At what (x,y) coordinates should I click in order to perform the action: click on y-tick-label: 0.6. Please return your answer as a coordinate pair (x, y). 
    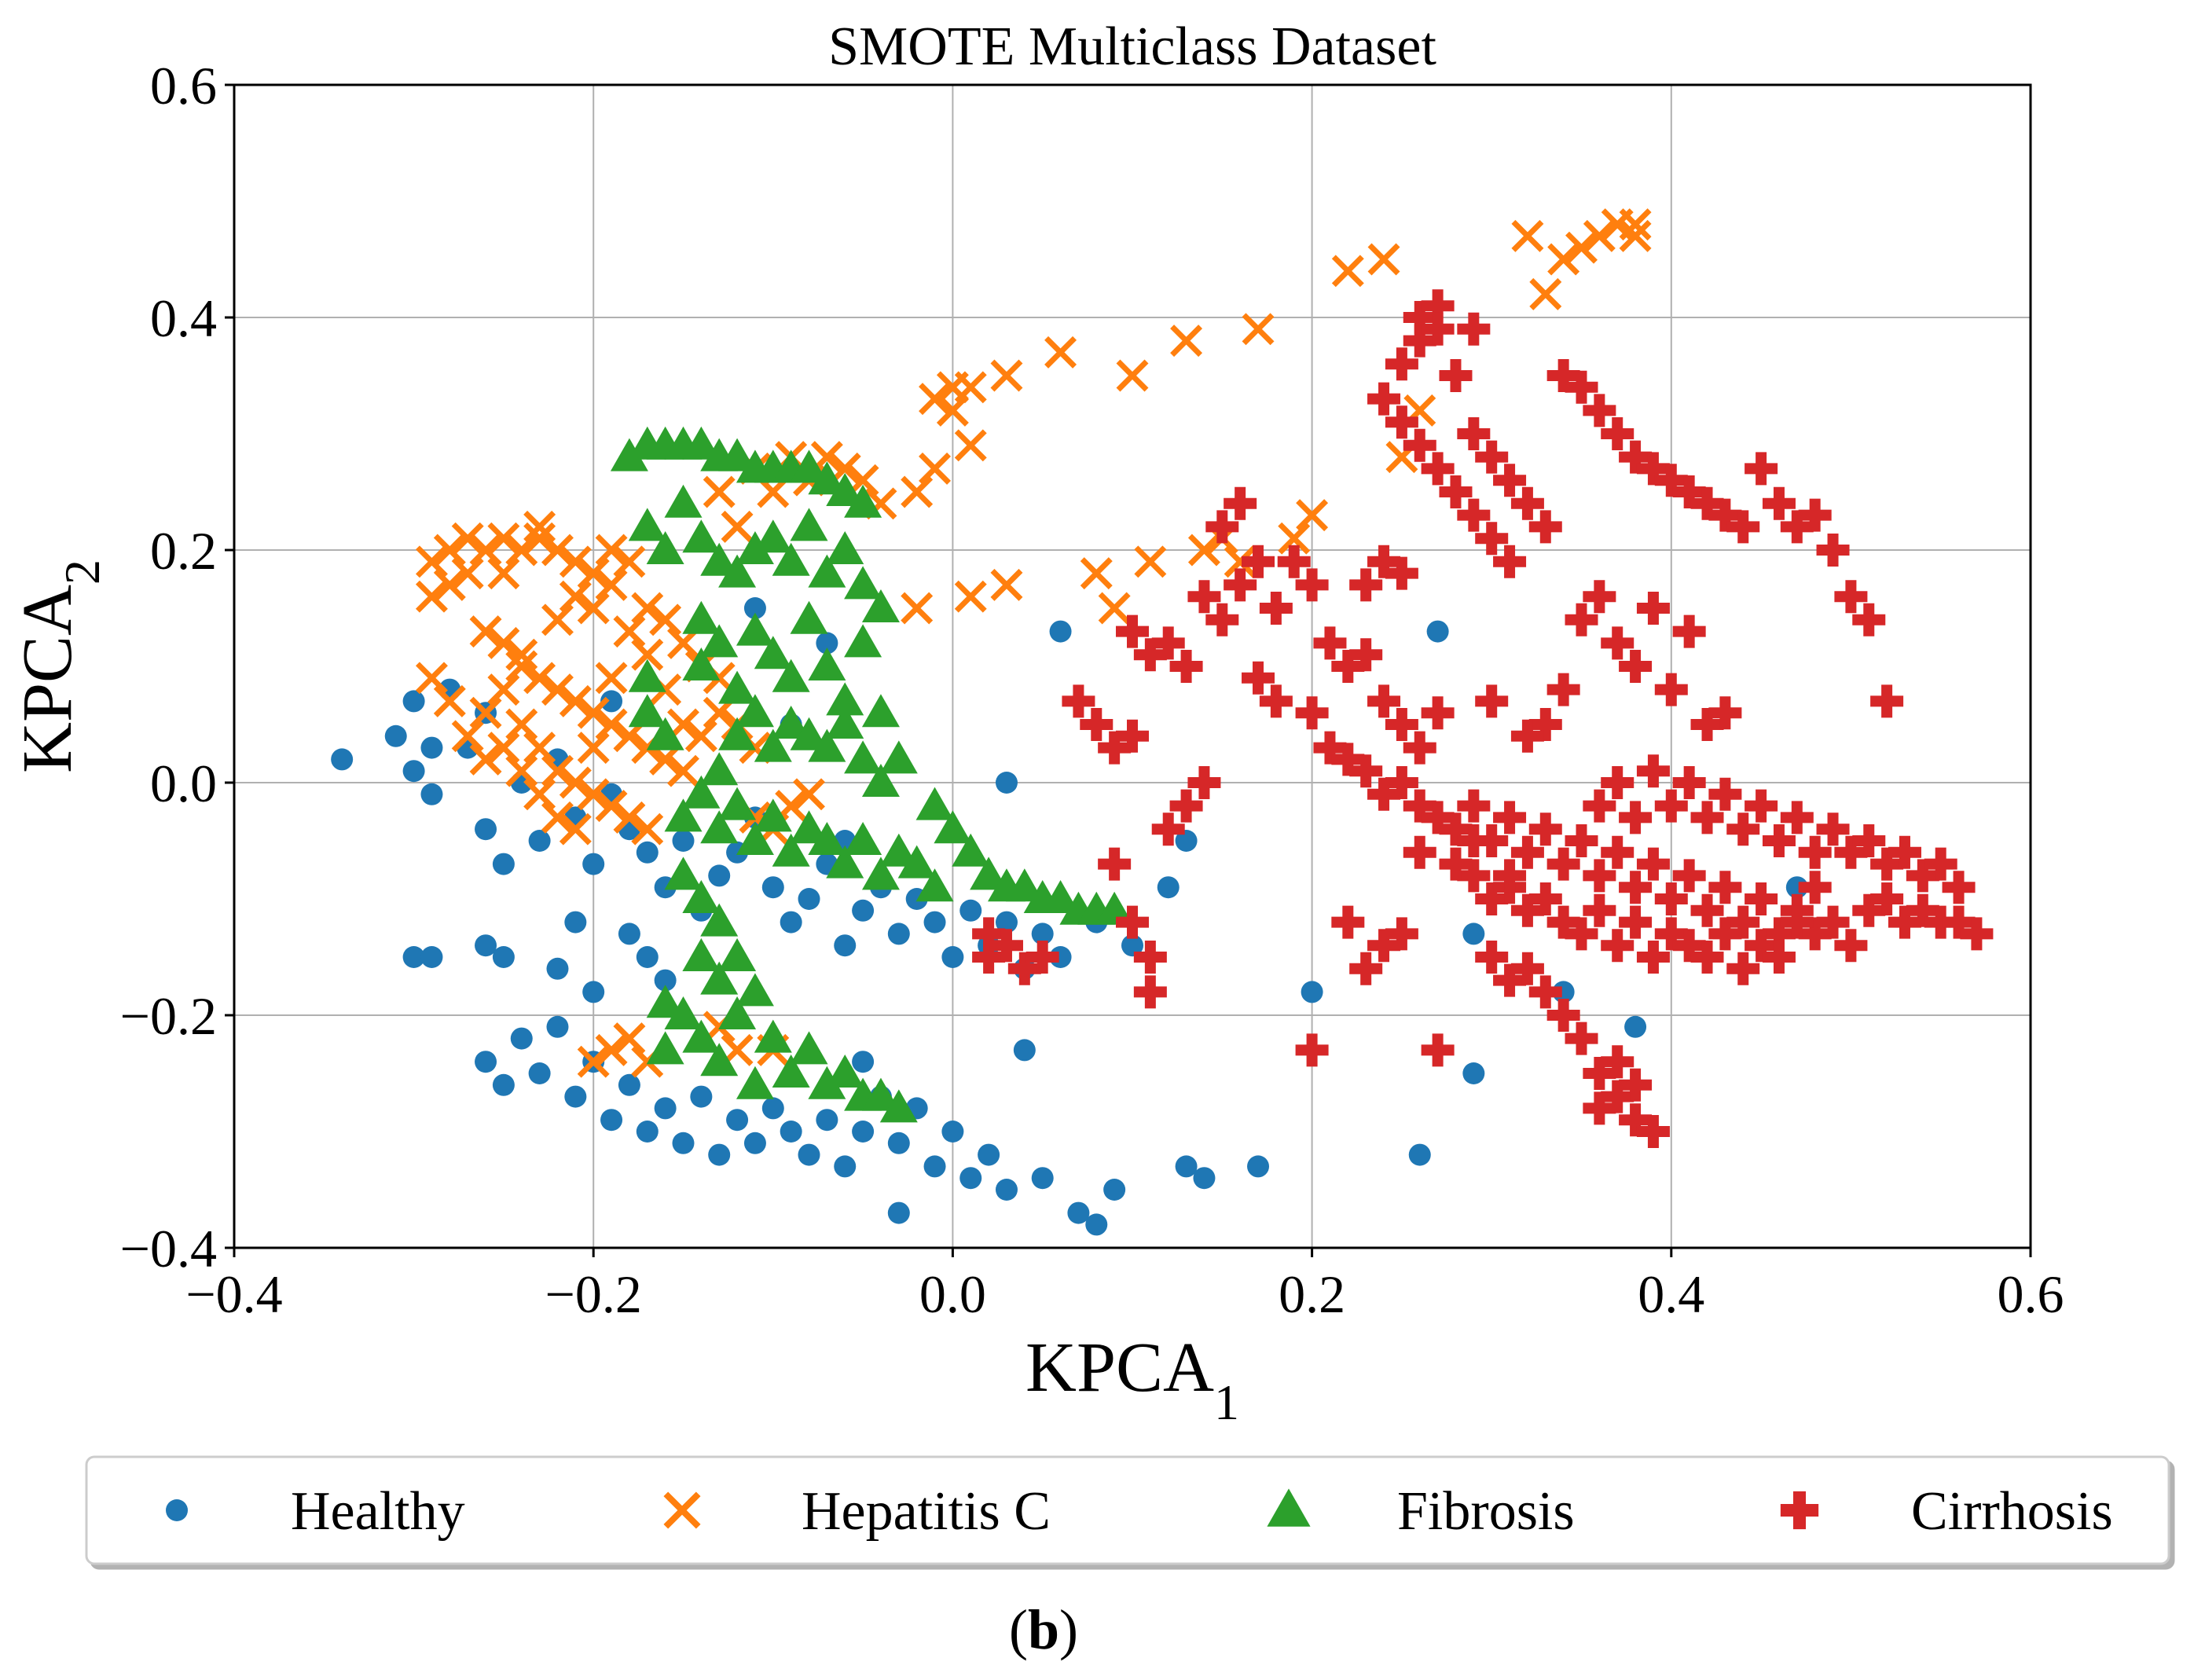
    Looking at the image, I should click on (184, 86).